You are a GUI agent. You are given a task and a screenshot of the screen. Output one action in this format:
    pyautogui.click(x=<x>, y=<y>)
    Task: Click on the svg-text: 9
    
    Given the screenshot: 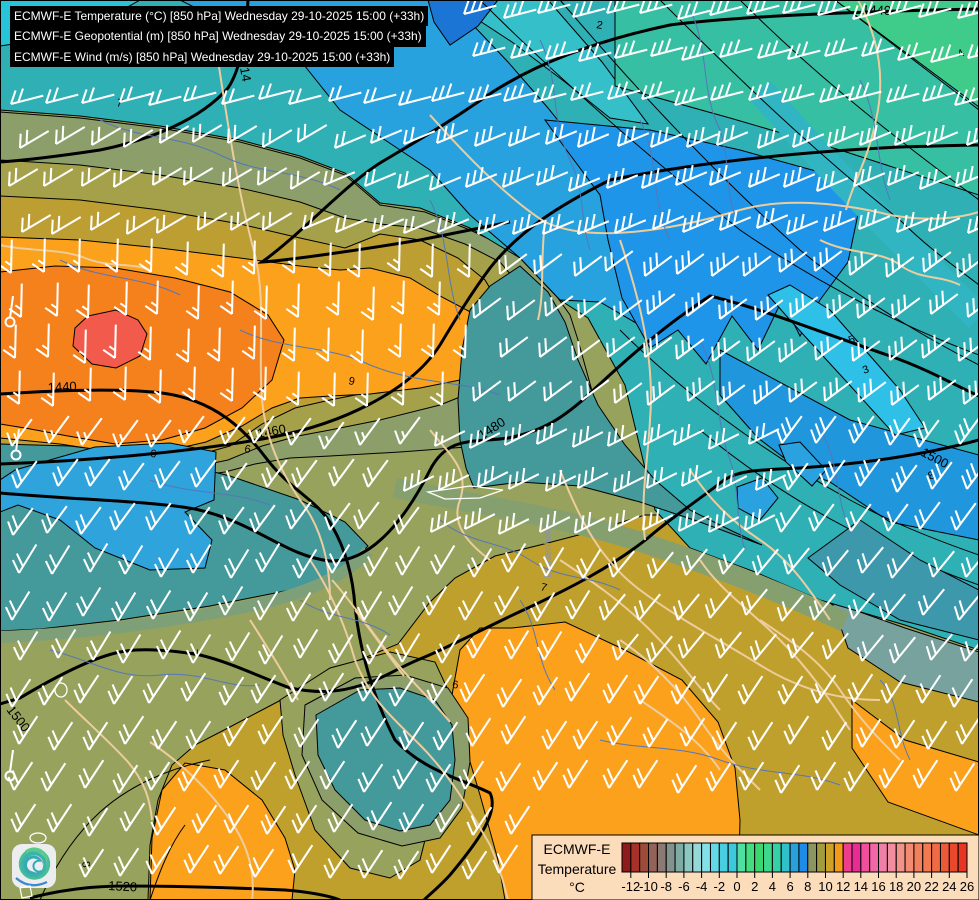 What is the action you would take?
    pyautogui.click(x=351, y=381)
    